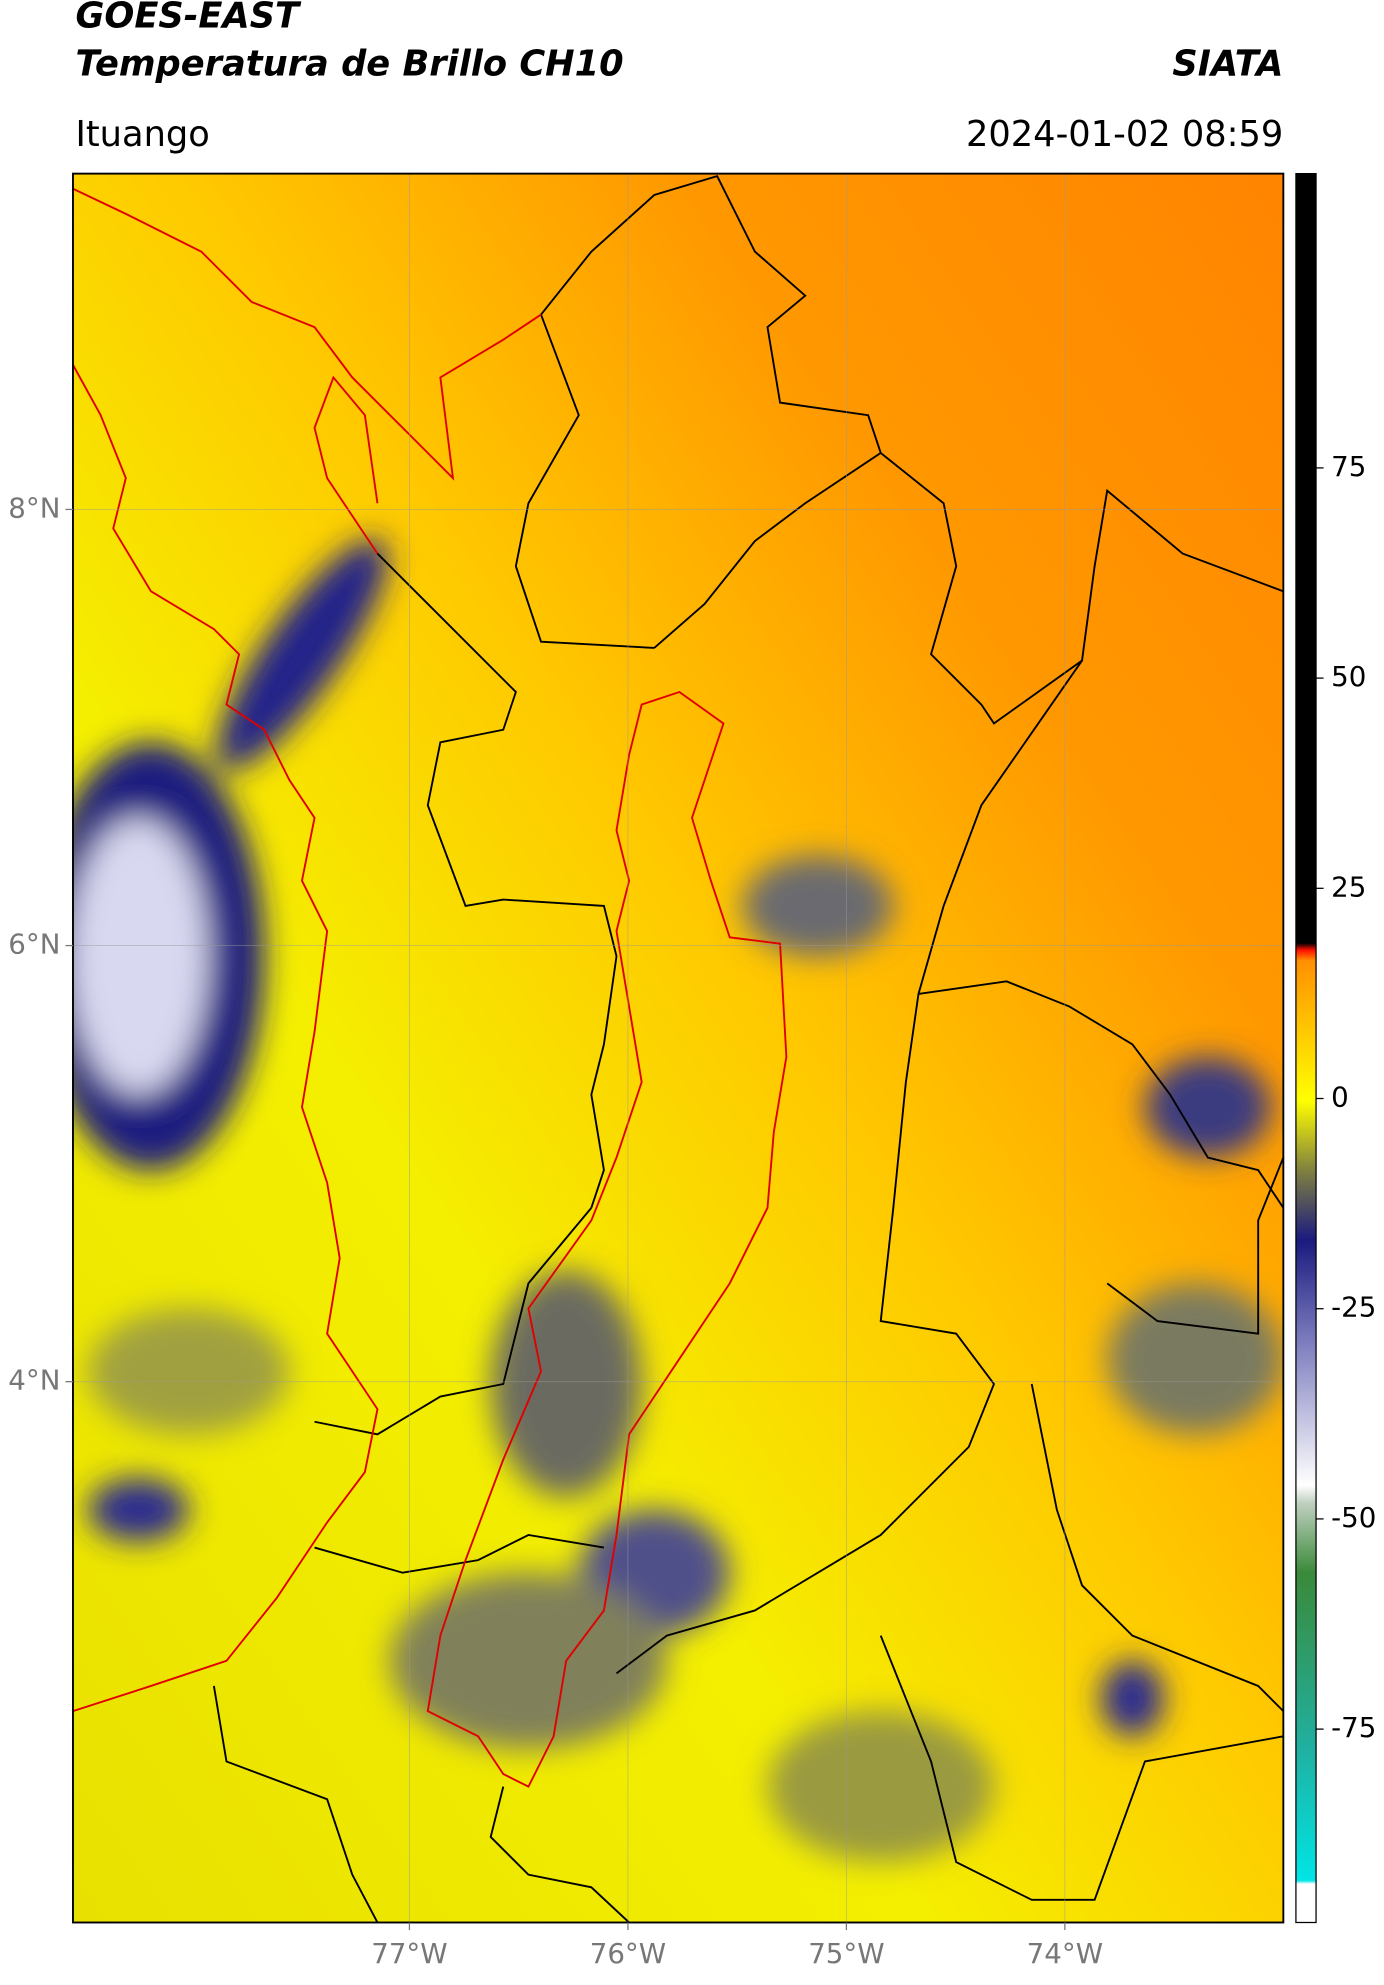 This screenshot has width=1384, height=1985. What do you see at coordinates (1065, 1953) in the screenshot?
I see `x-tick-label: 74°W` at bounding box center [1065, 1953].